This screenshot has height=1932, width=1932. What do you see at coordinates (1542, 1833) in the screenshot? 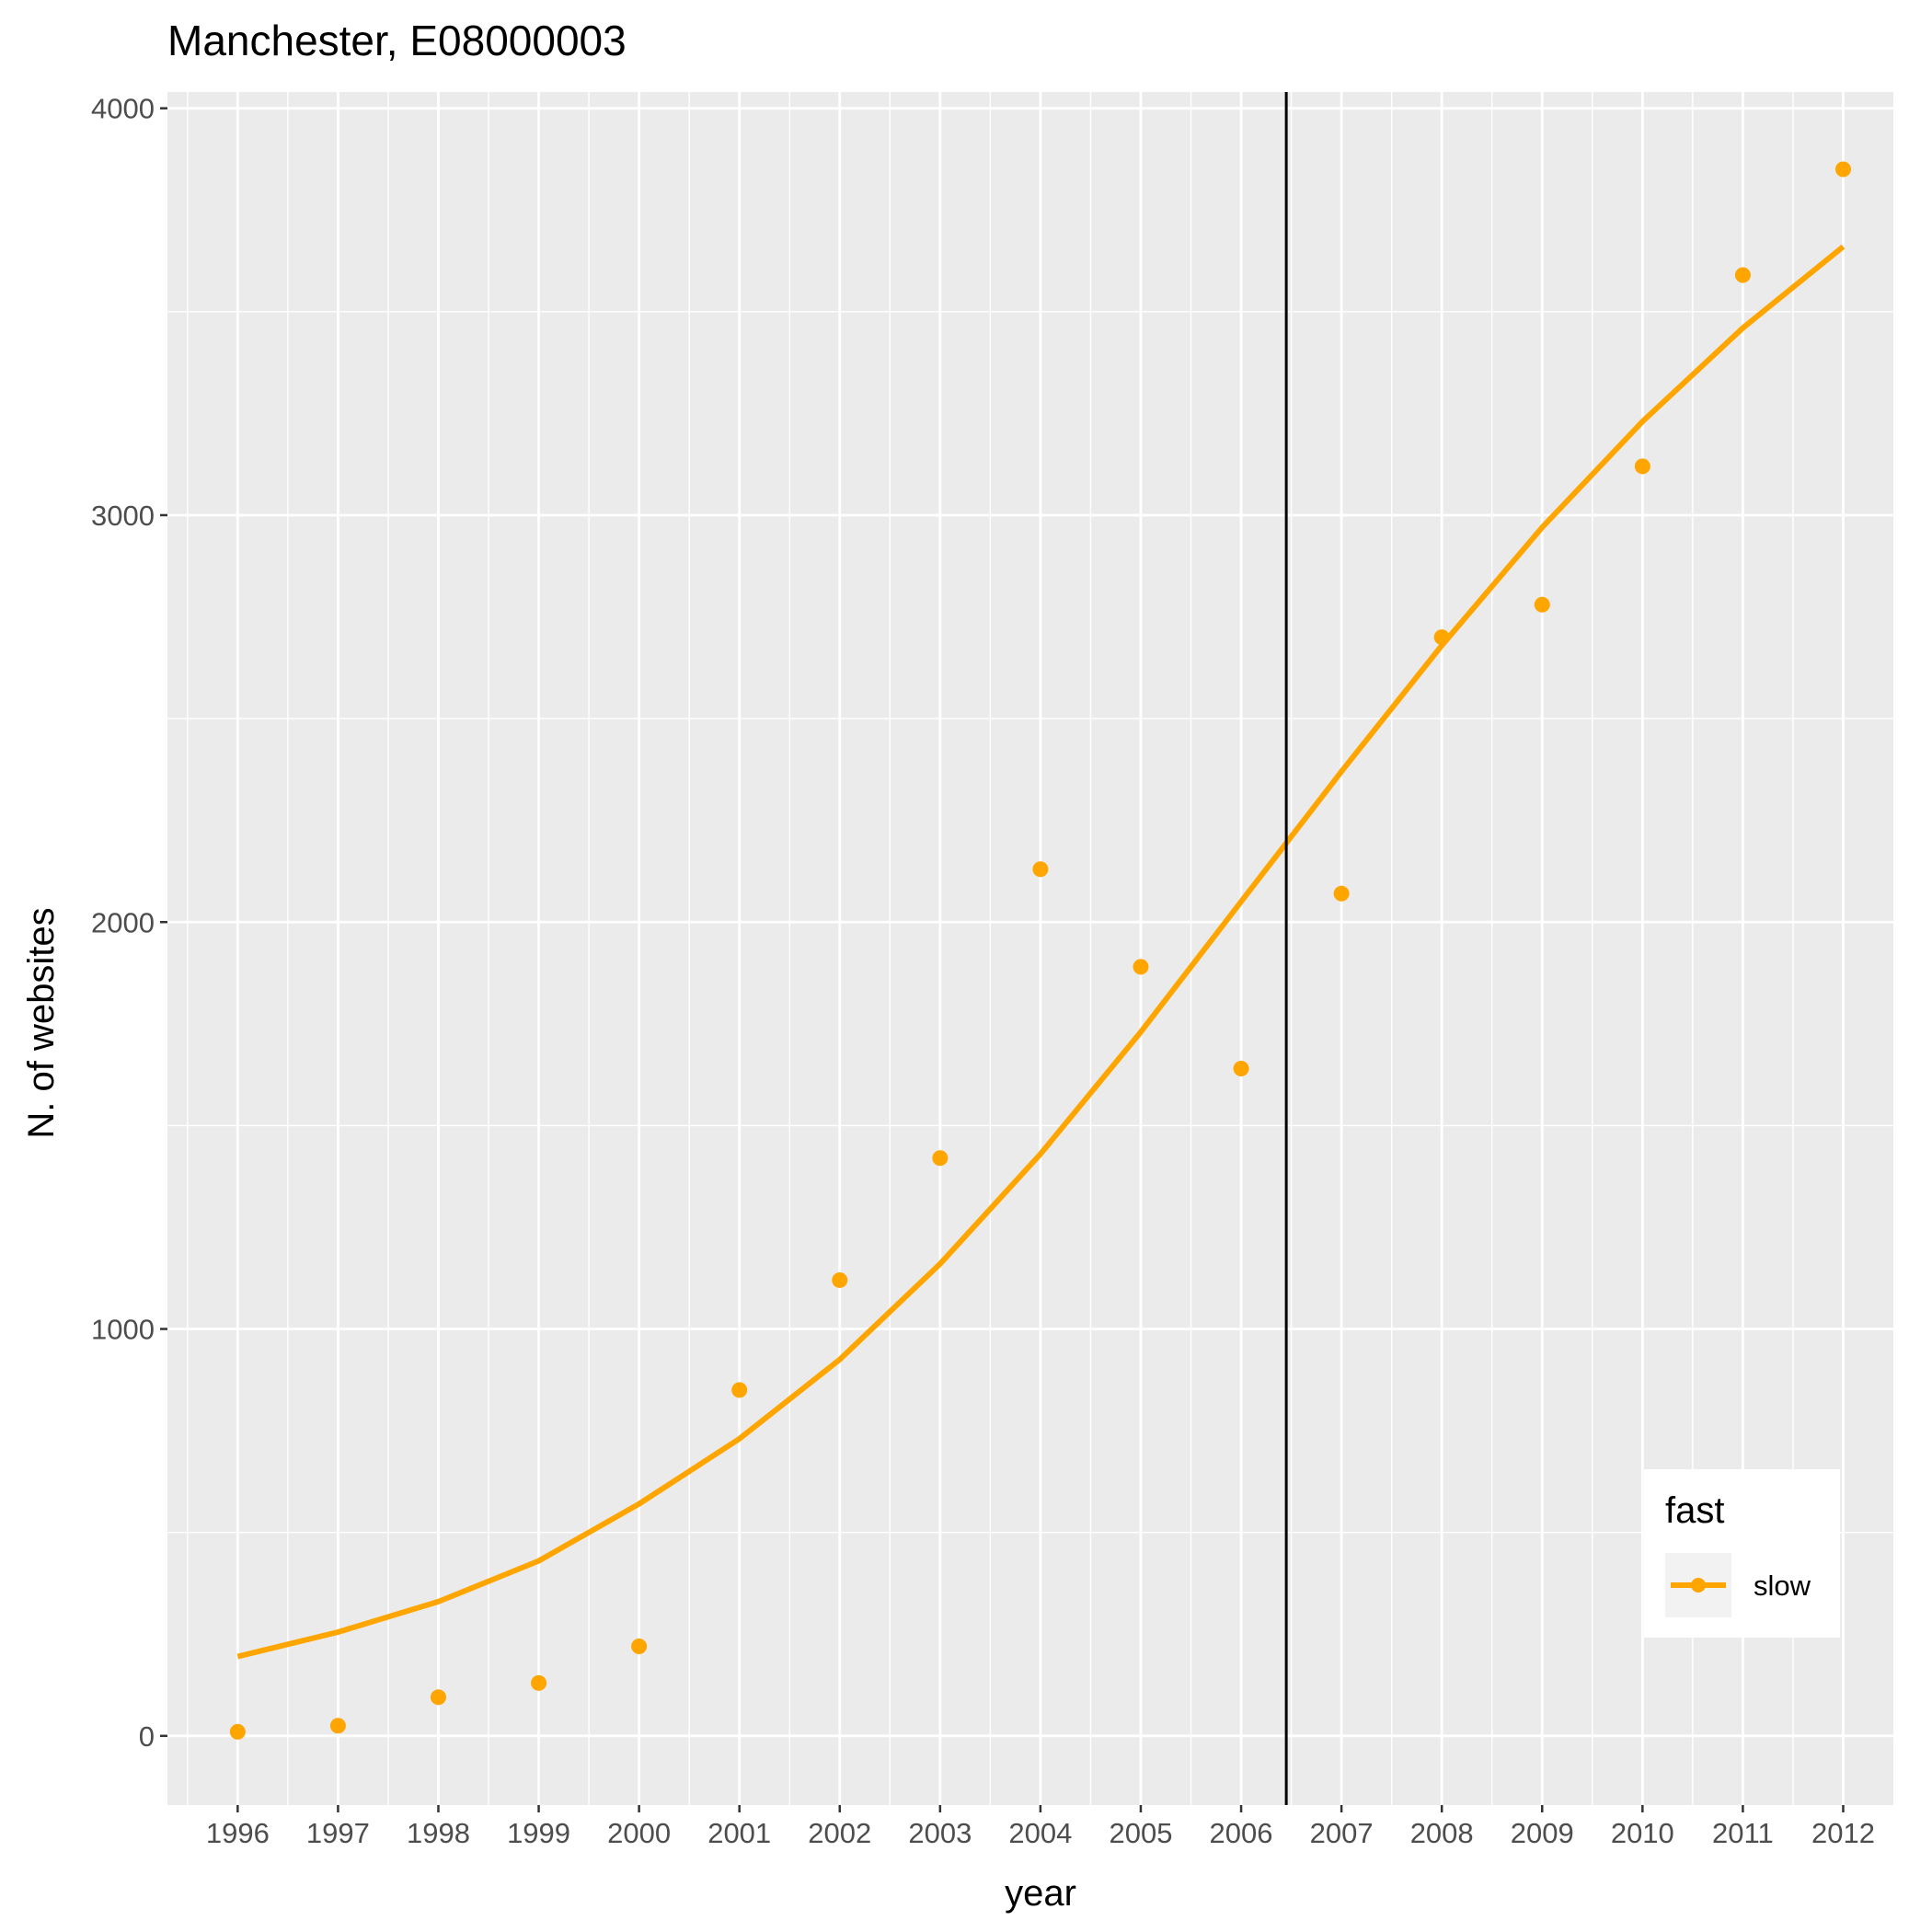
I see `x-tick-label: 2009` at bounding box center [1542, 1833].